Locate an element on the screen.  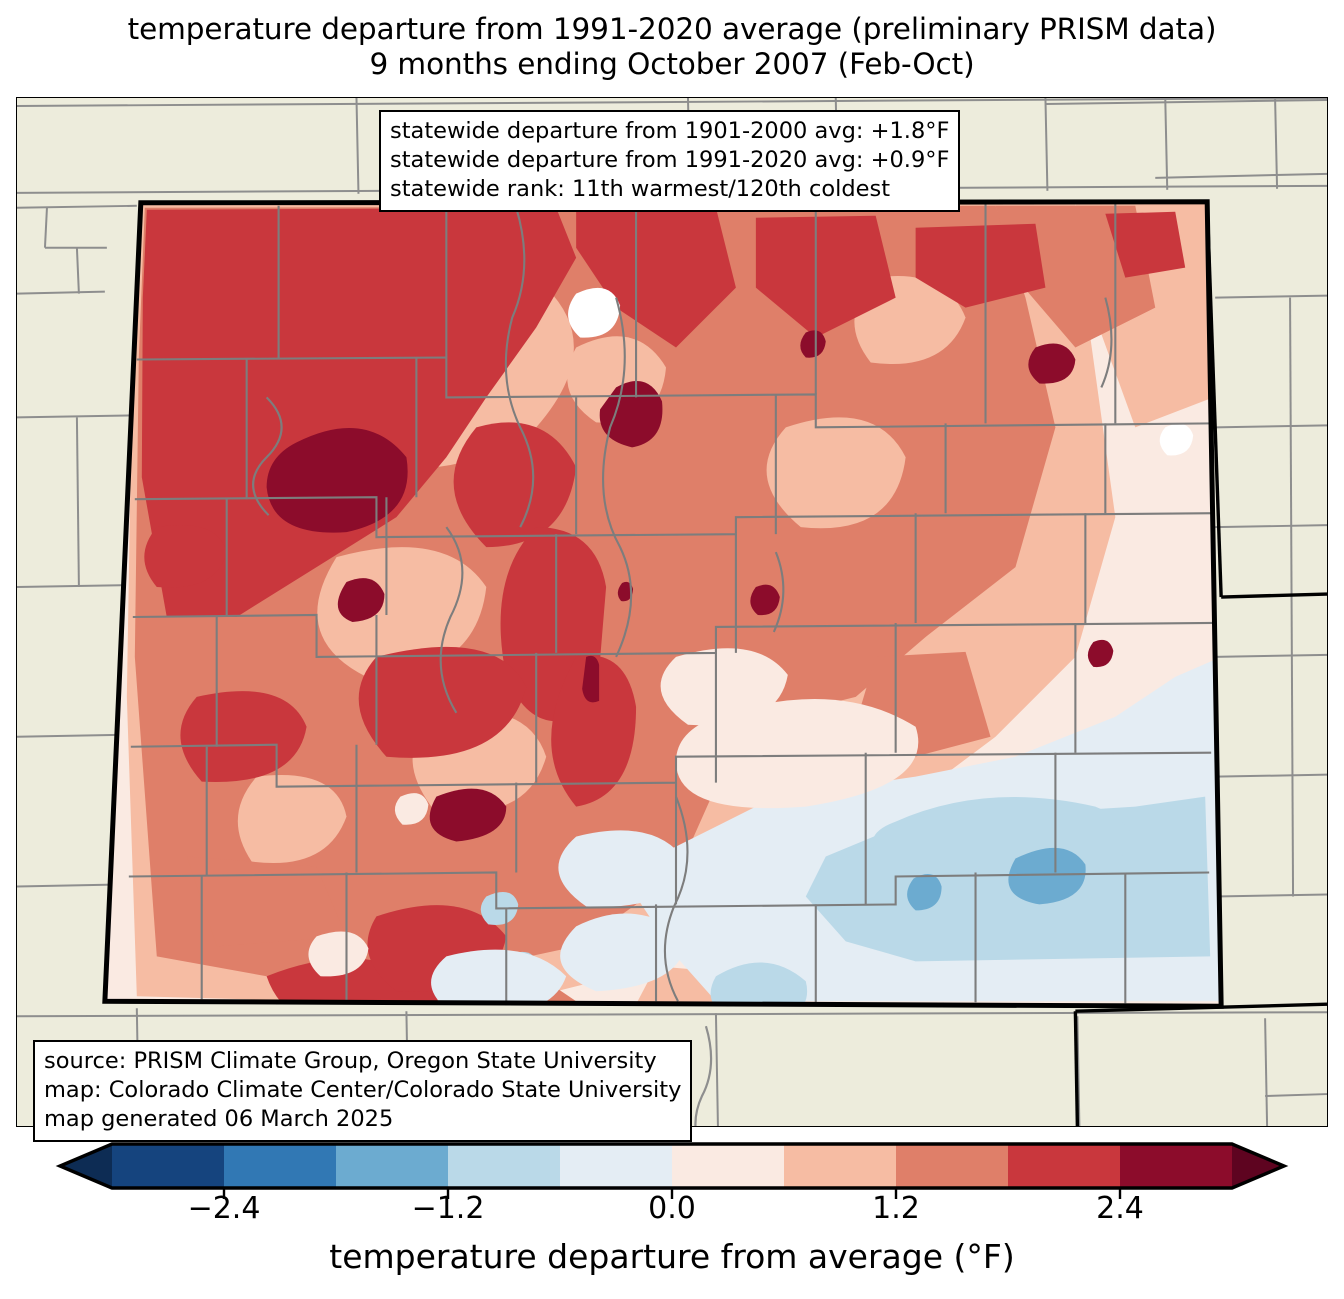
colorbar-end-caps is located at coordinates (672, 1166).